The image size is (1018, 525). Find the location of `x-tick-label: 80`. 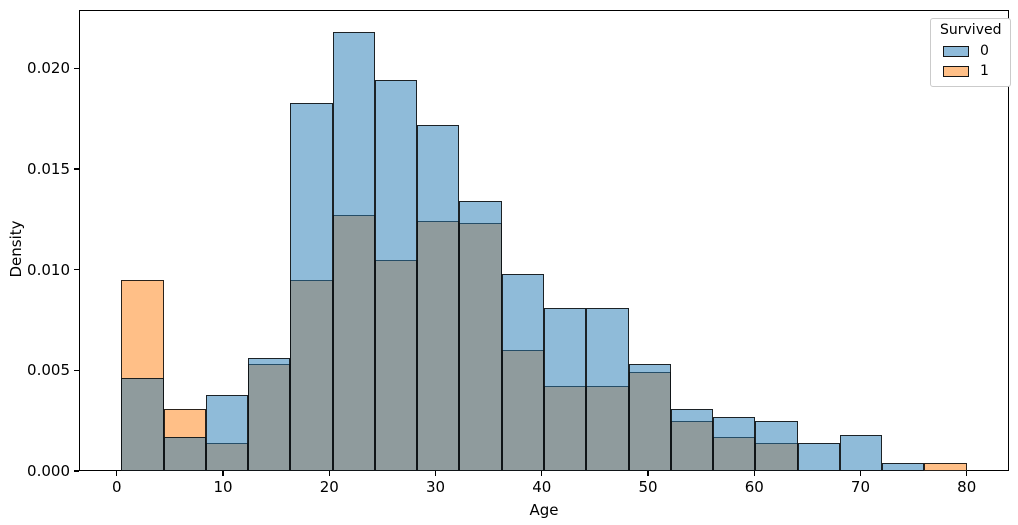

x-tick-label: 80 is located at coordinates (967, 487).